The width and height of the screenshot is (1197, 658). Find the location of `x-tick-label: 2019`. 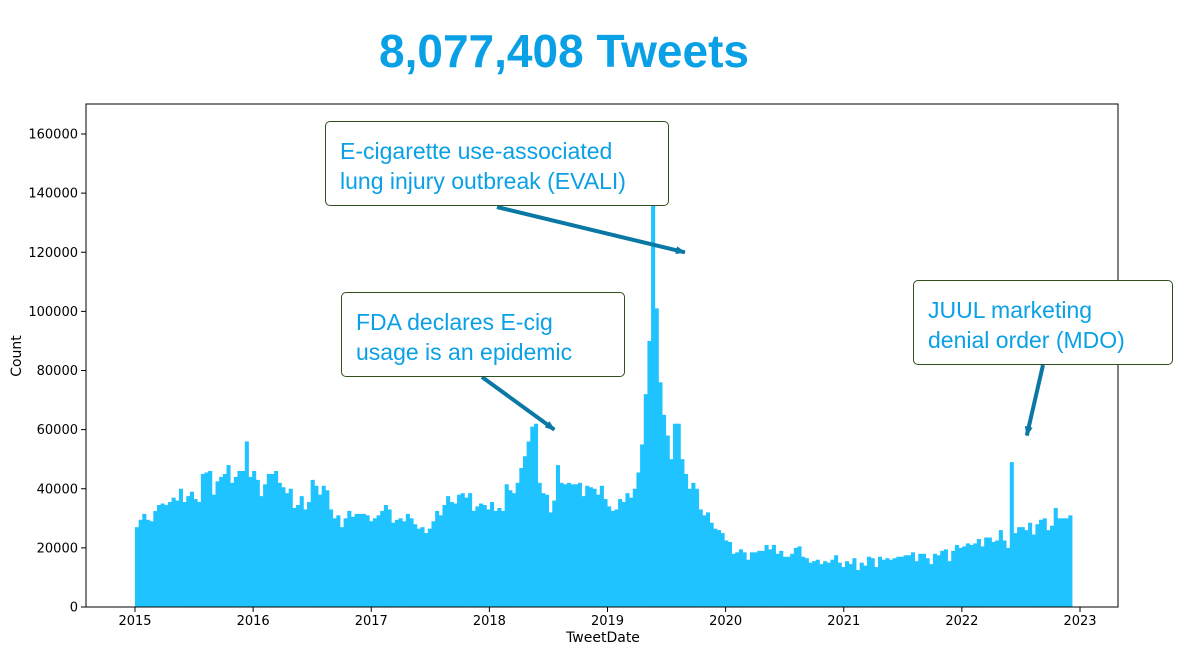

x-tick-label: 2019 is located at coordinates (607, 621).